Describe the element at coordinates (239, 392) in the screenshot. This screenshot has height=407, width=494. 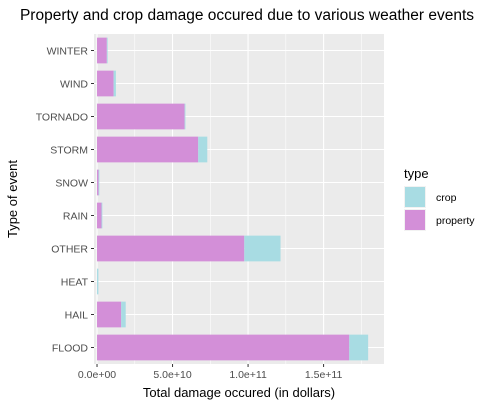
I see `x-axis-title: Total damage occured (in dollars)` at that location.